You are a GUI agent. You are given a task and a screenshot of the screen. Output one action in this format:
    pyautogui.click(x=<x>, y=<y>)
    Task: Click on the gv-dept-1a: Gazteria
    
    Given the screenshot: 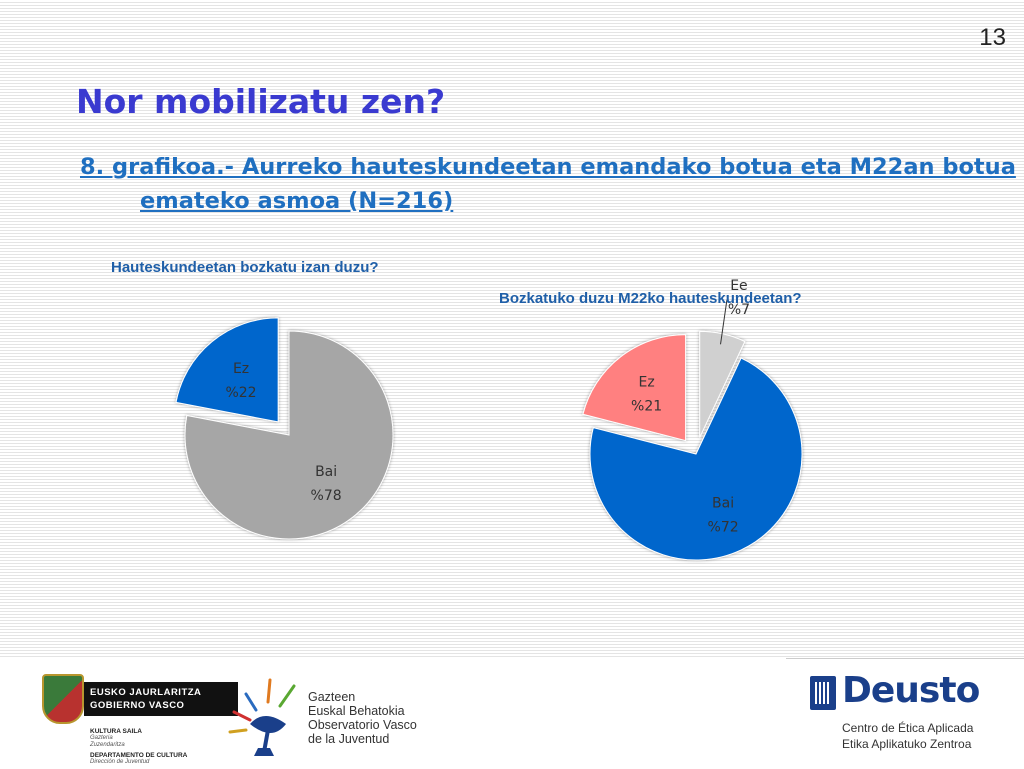 What is the action you would take?
    pyautogui.click(x=101, y=738)
    